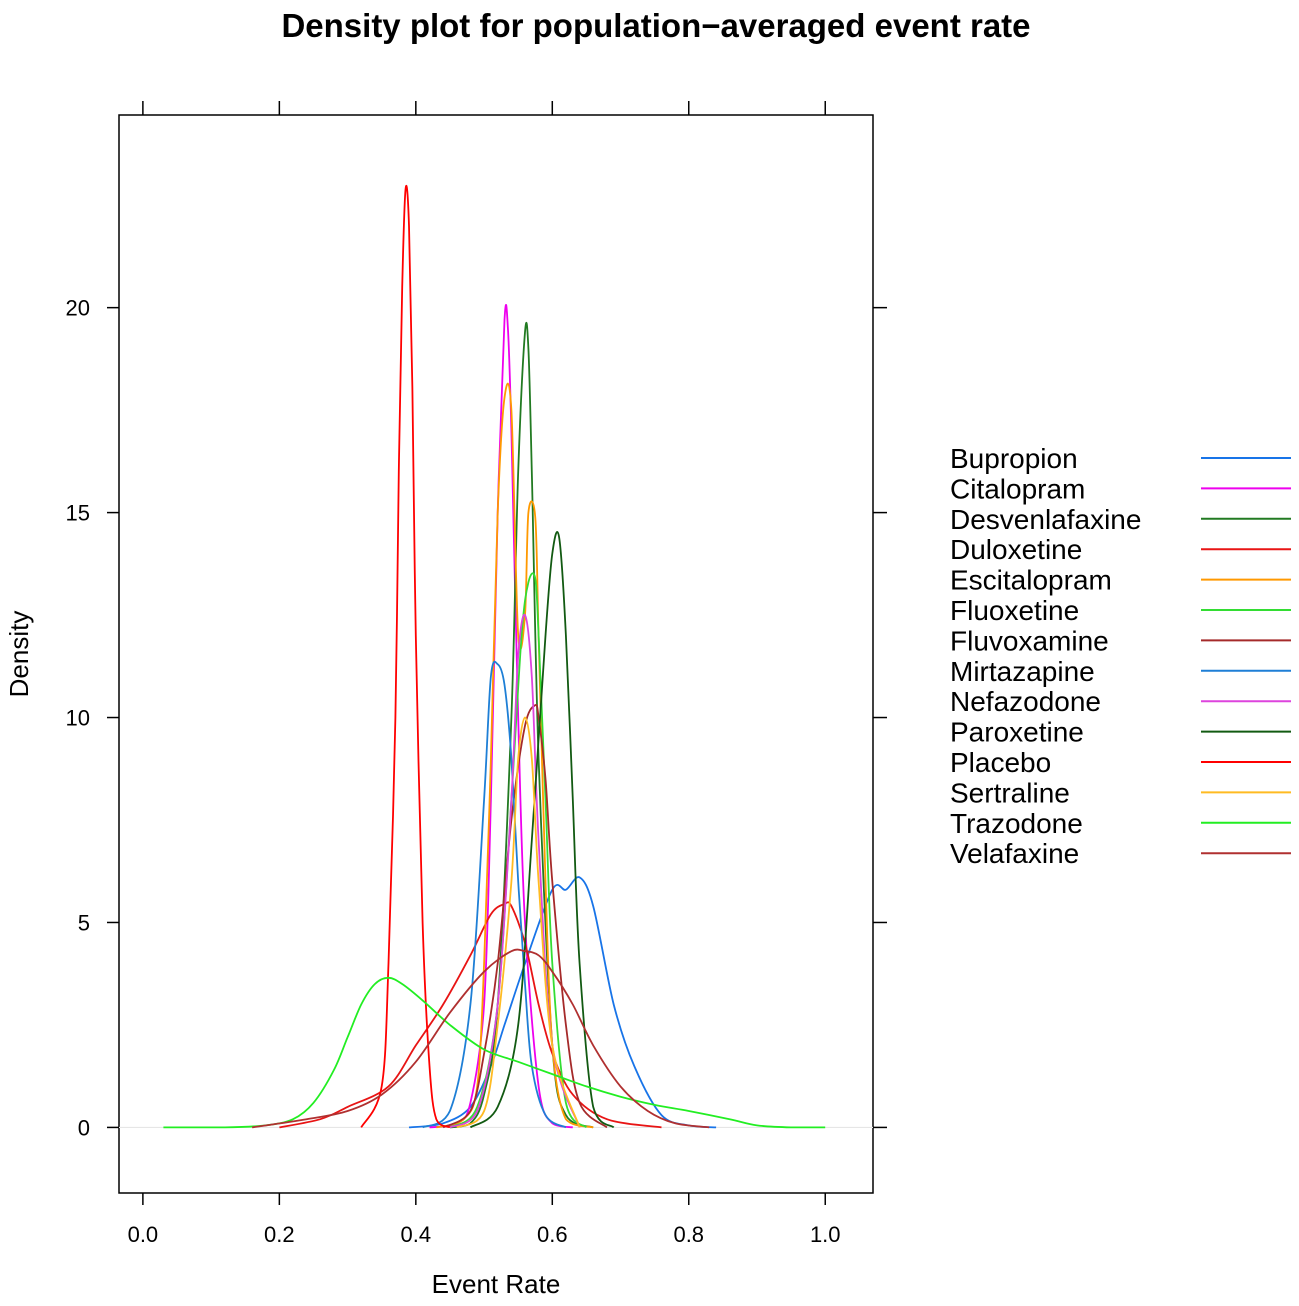 This screenshot has height=1306, width=1299. What do you see at coordinates (84, 1127) in the screenshot?
I see `y-tick-label: 0` at bounding box center [84, 1127].